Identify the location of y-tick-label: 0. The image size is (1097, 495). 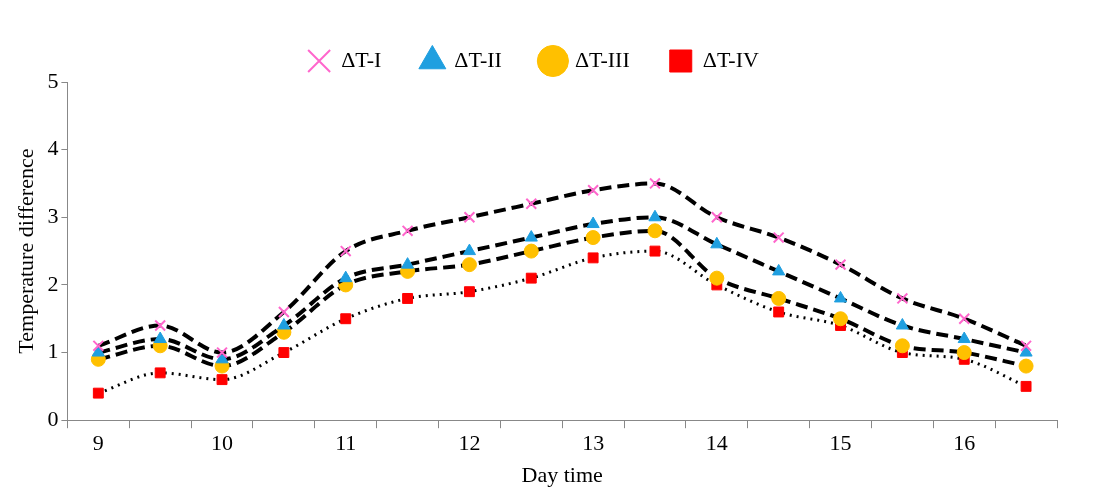
(53, 418).